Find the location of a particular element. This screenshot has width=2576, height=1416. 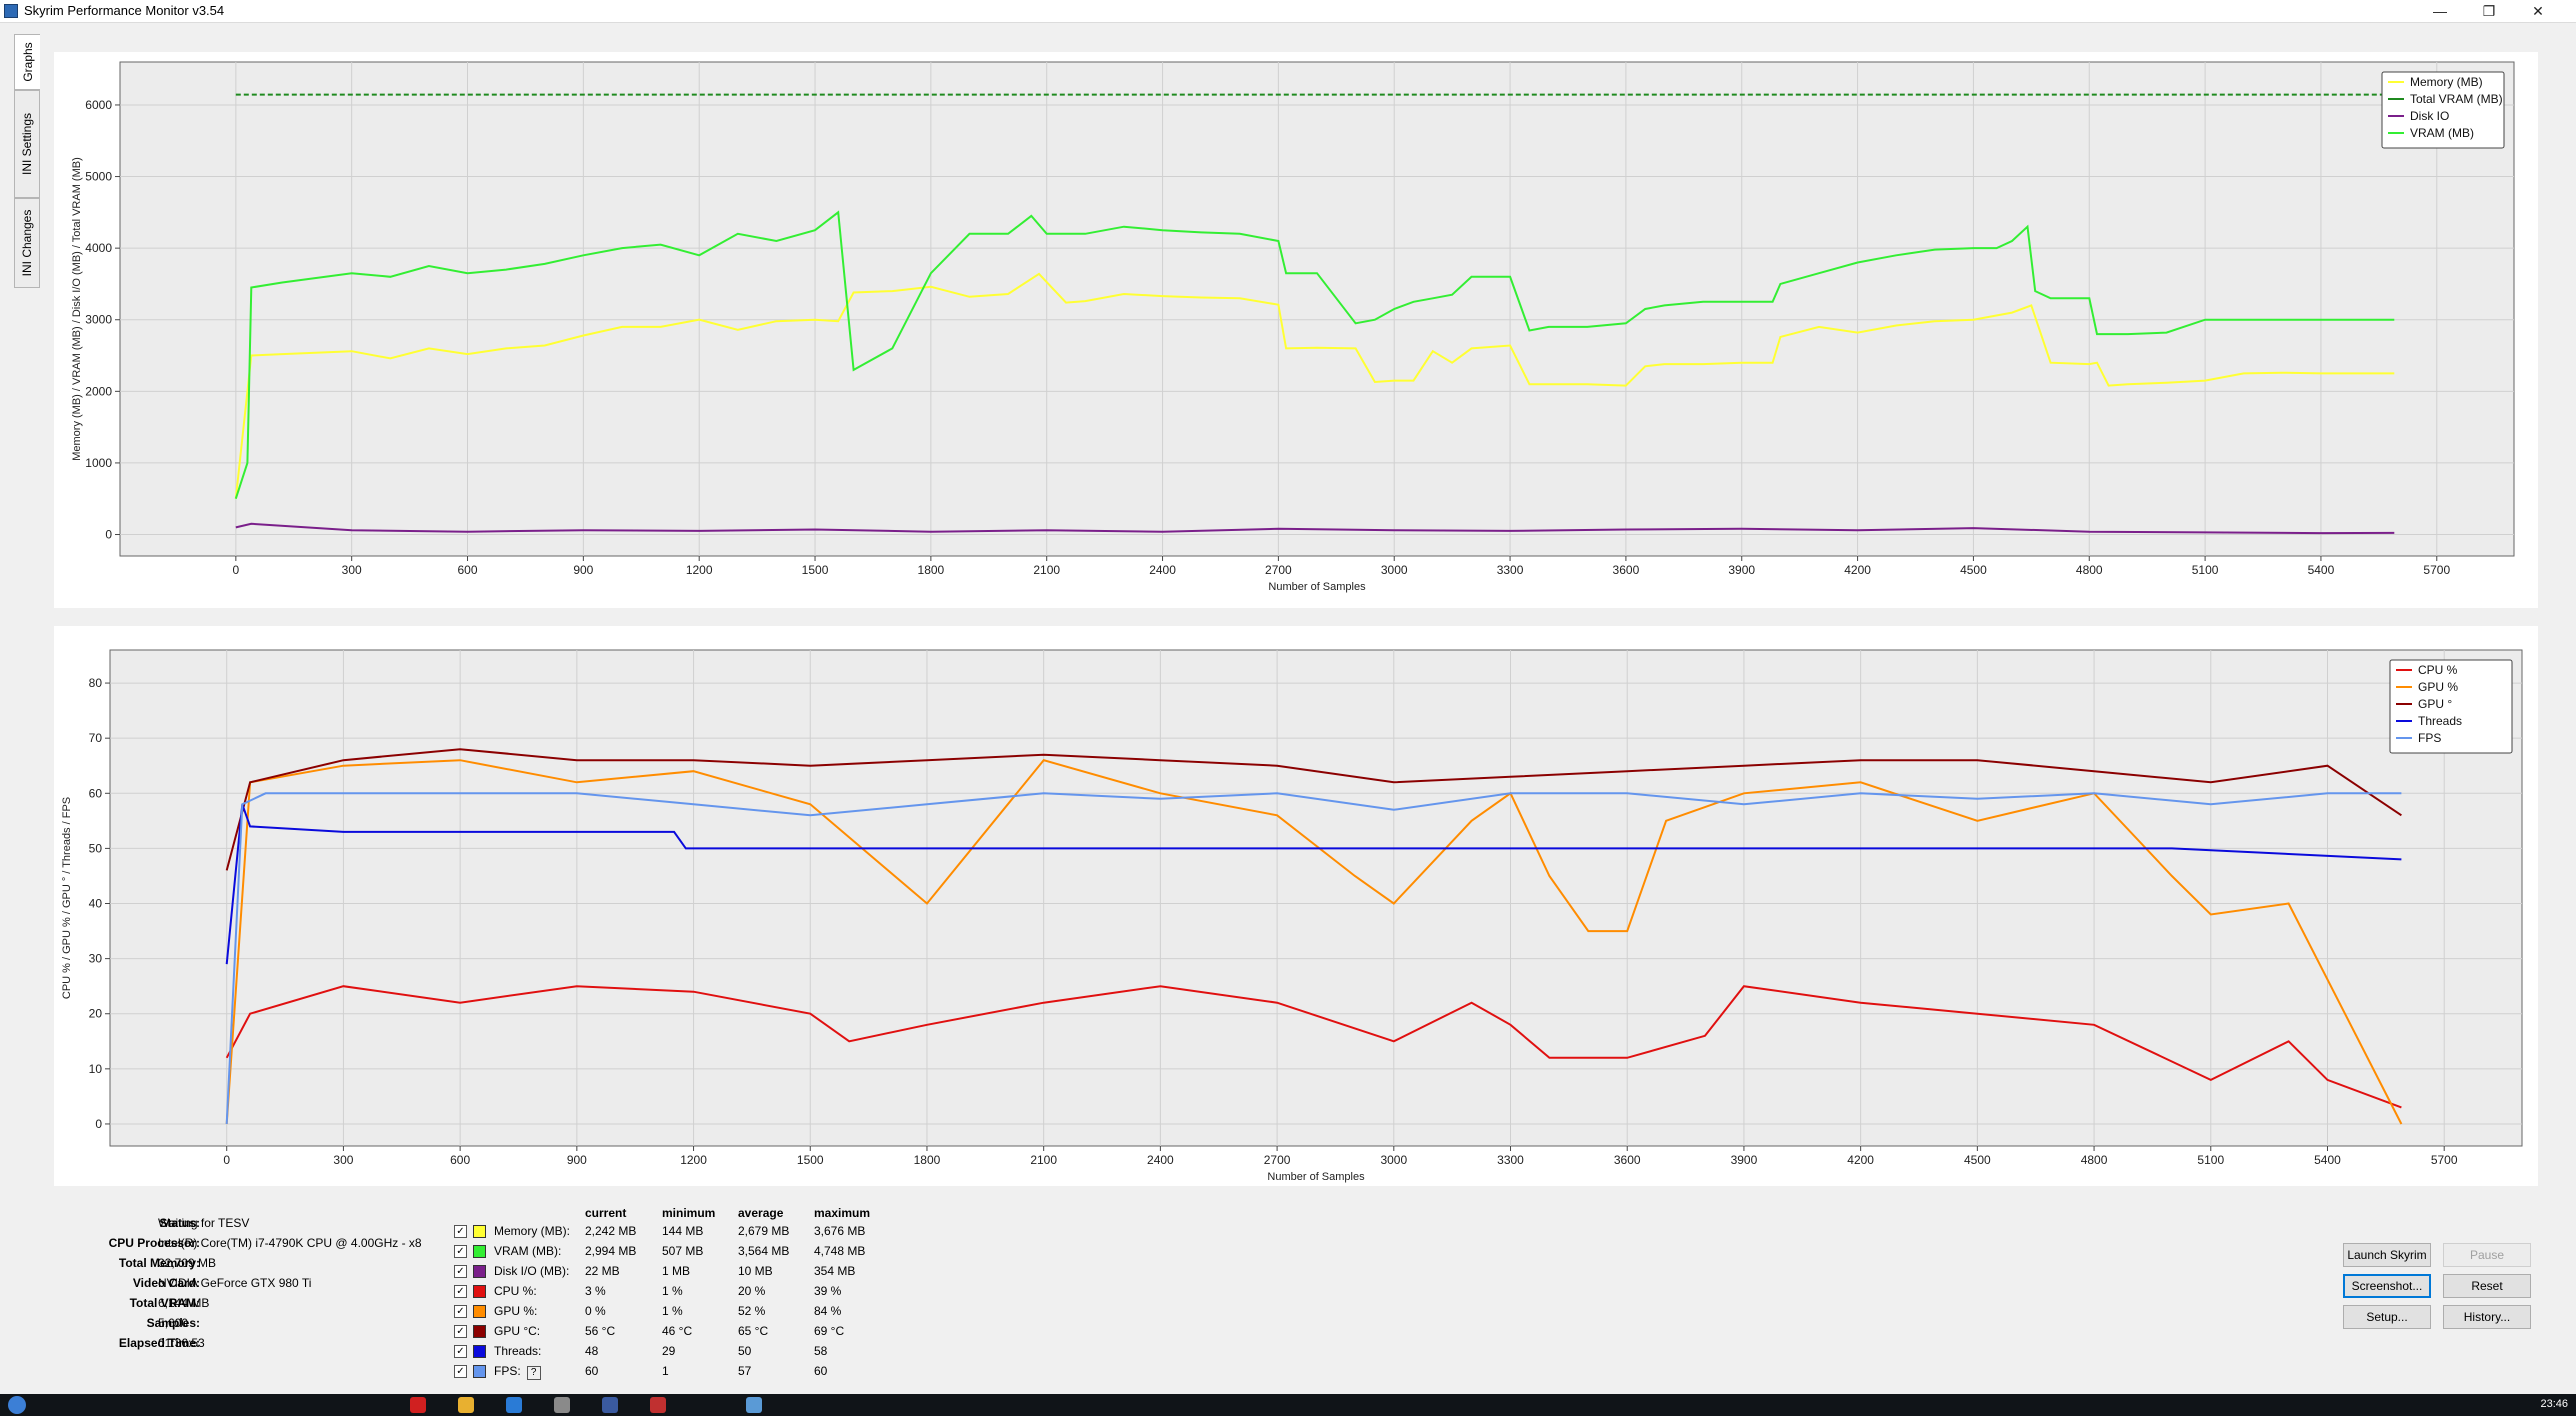

memory-chart-y-tick-label: 6000 is located at coordinates (98, 105).